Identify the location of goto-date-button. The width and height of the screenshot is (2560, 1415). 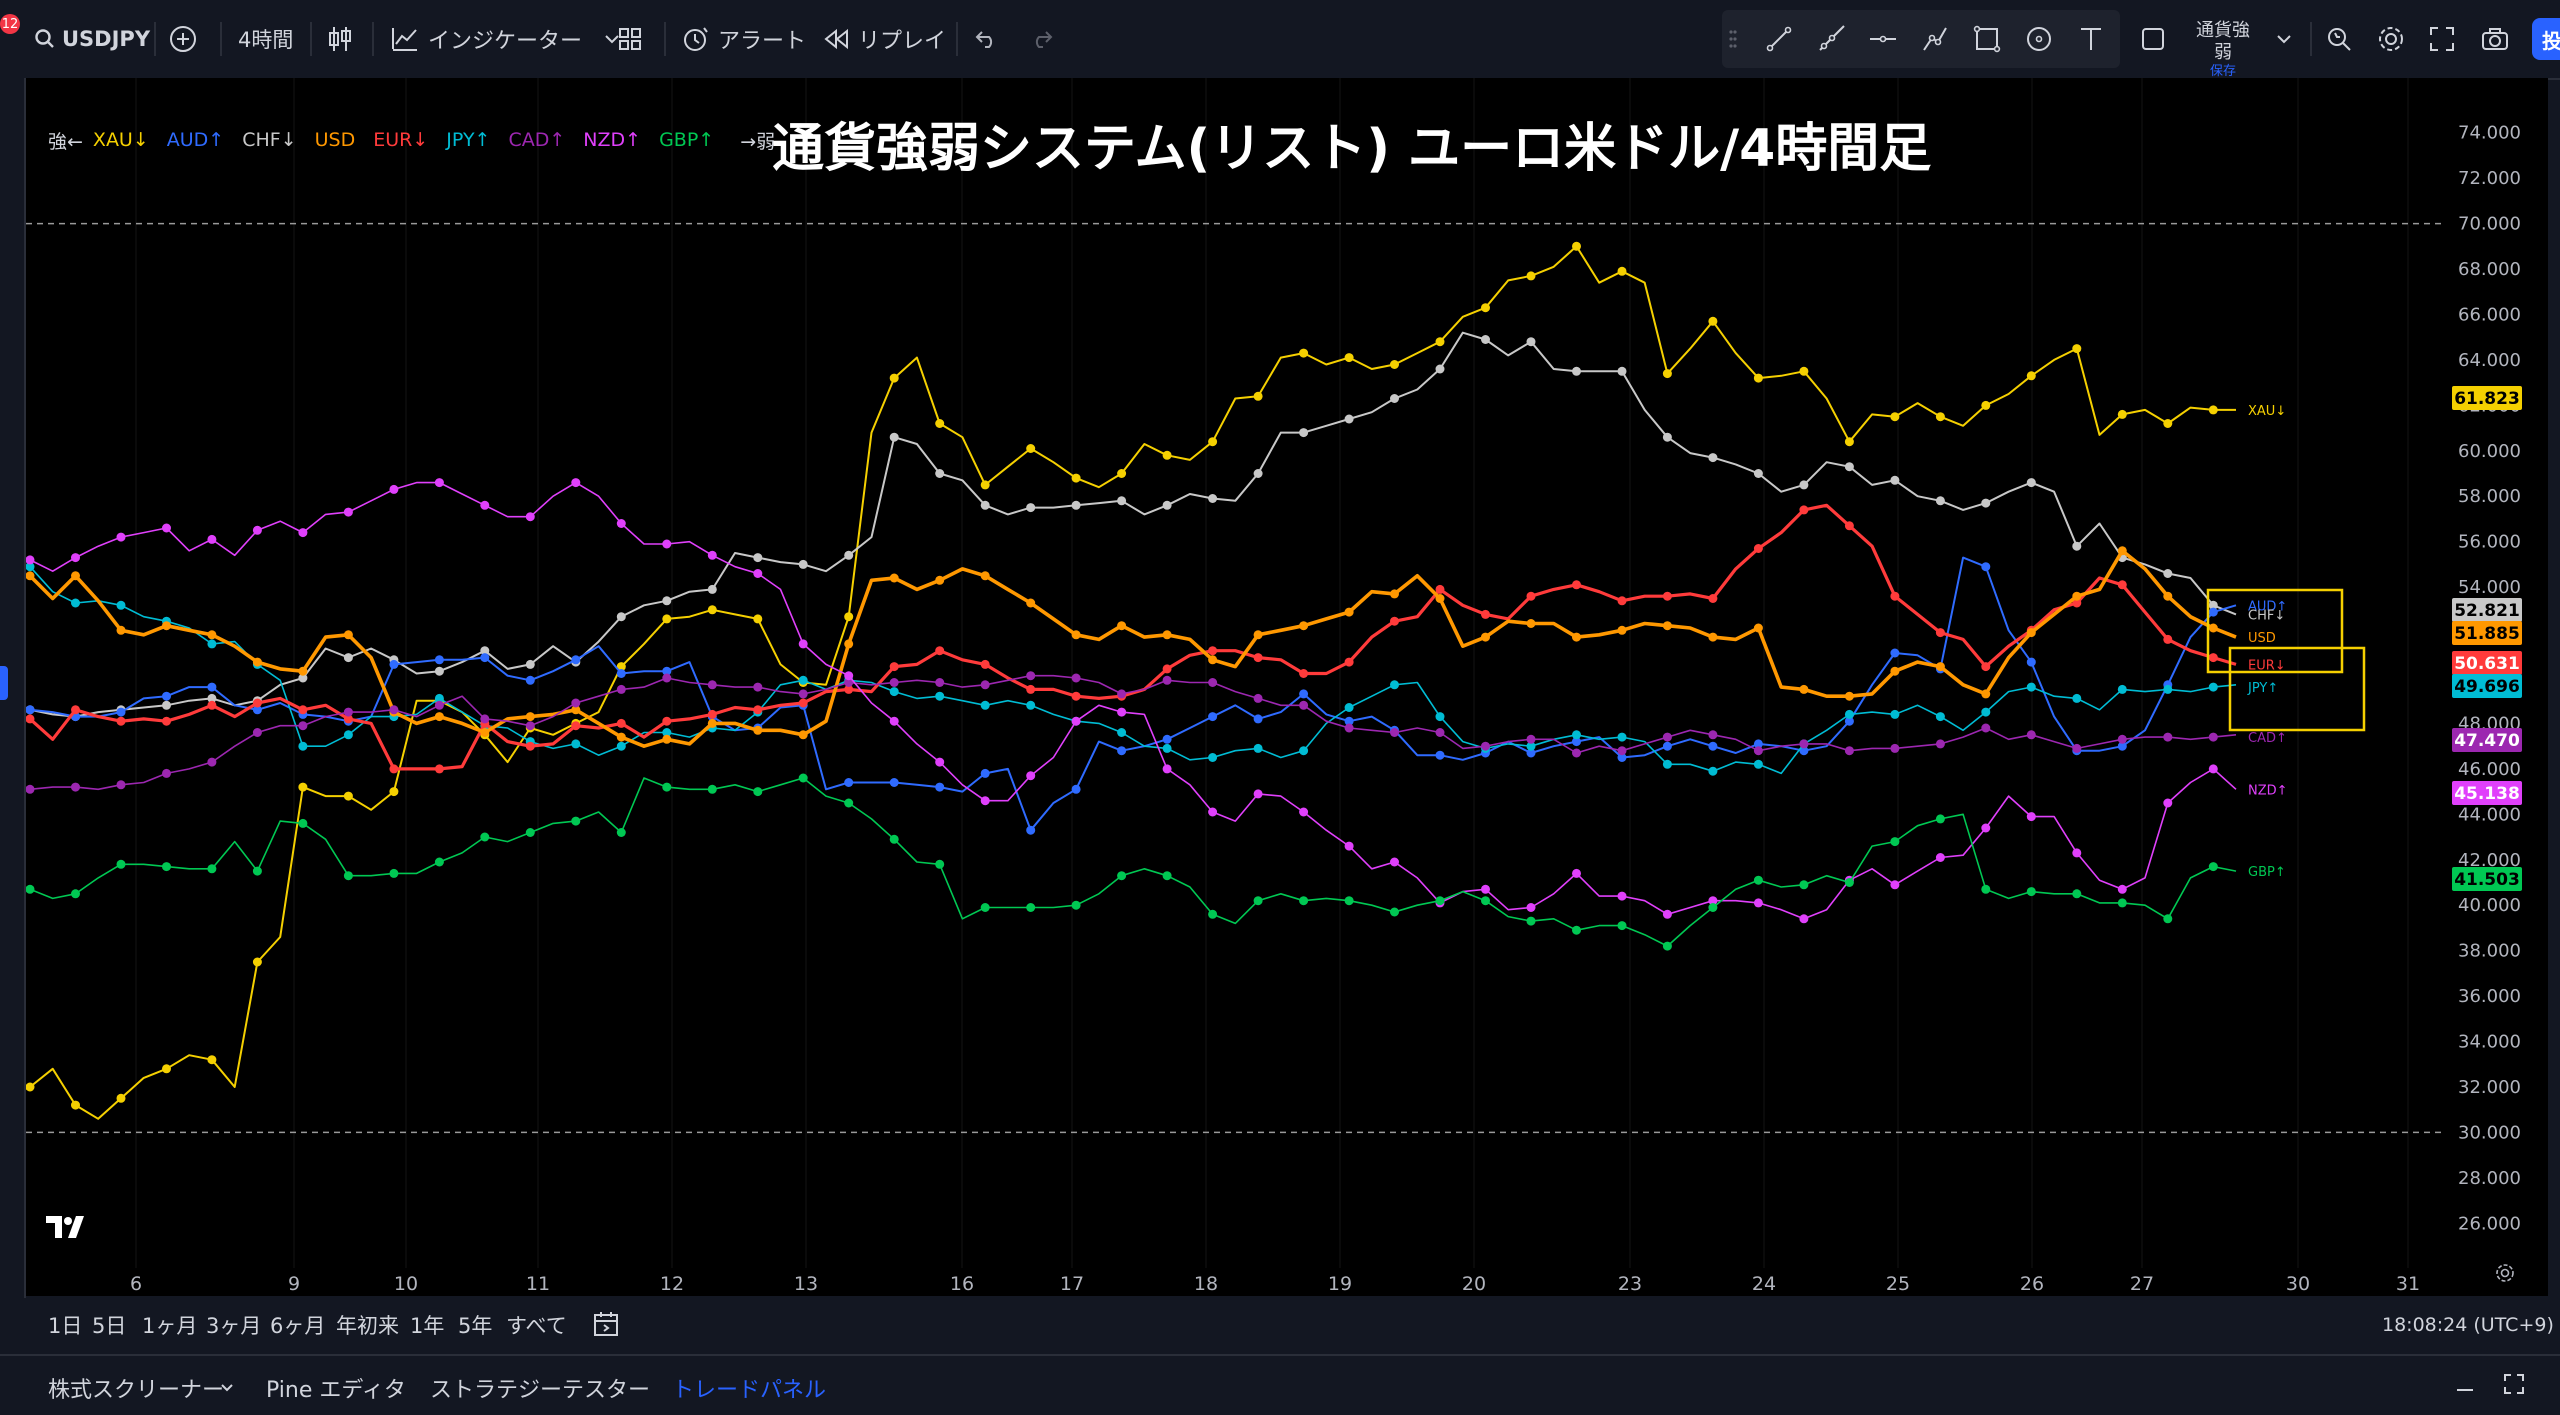
(607, 1326).